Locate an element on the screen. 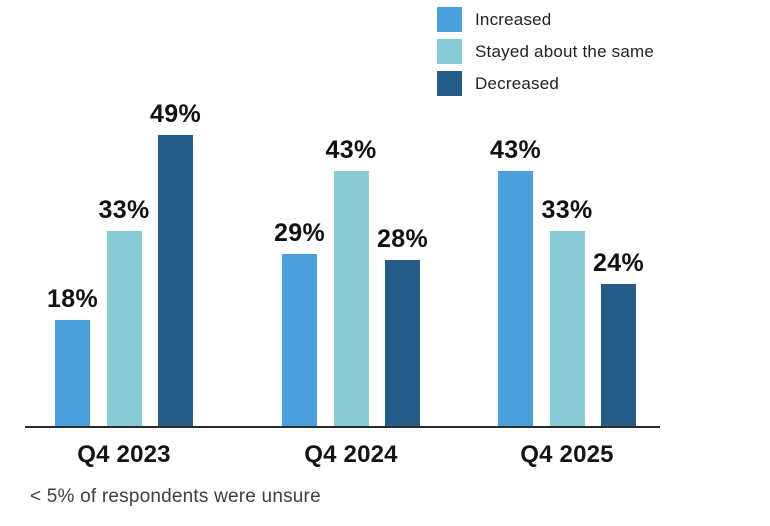 Image resolution: width=770 pixels, height=526 pixels. x-axis-label-q4-2025: Q4 2025 is located at coordinates (567, 454).